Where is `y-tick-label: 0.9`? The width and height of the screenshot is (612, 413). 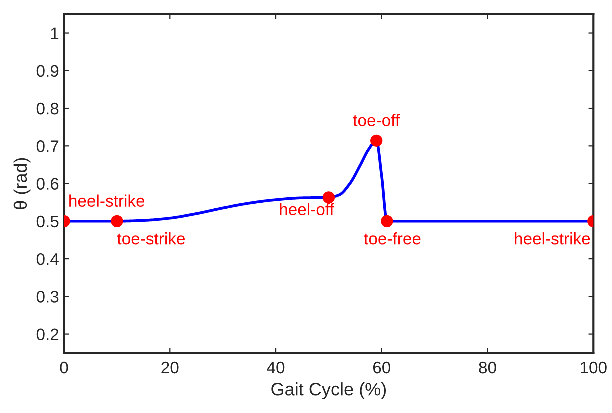 y-tick-label: 0.9 is located at coordinates (47, 71).